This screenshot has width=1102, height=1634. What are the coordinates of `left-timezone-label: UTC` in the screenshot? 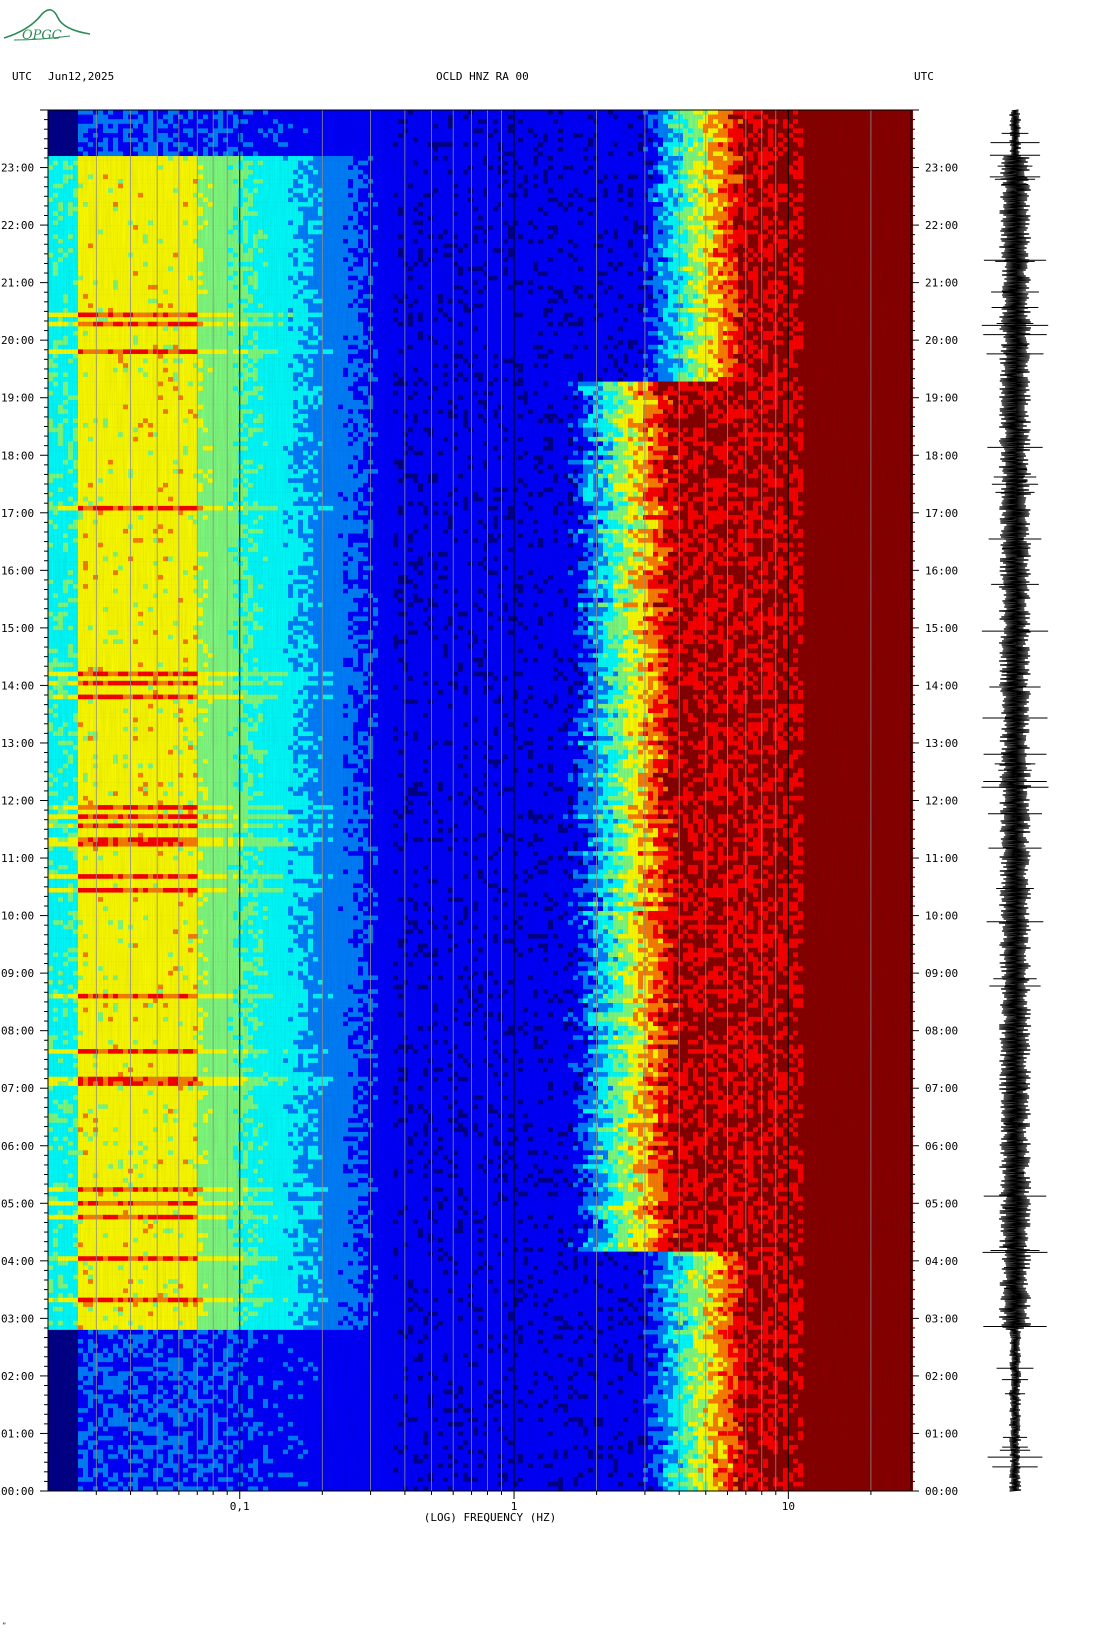 It's located at (22, 76).